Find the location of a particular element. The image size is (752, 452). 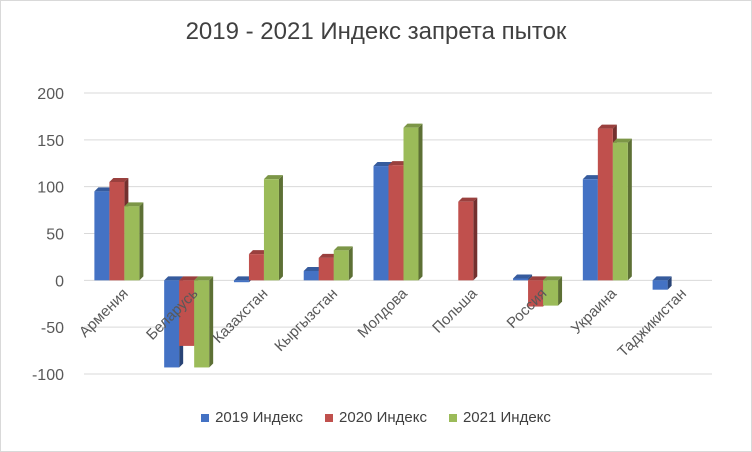

y-tick-label: 100 is located at coordinates (50, 188).